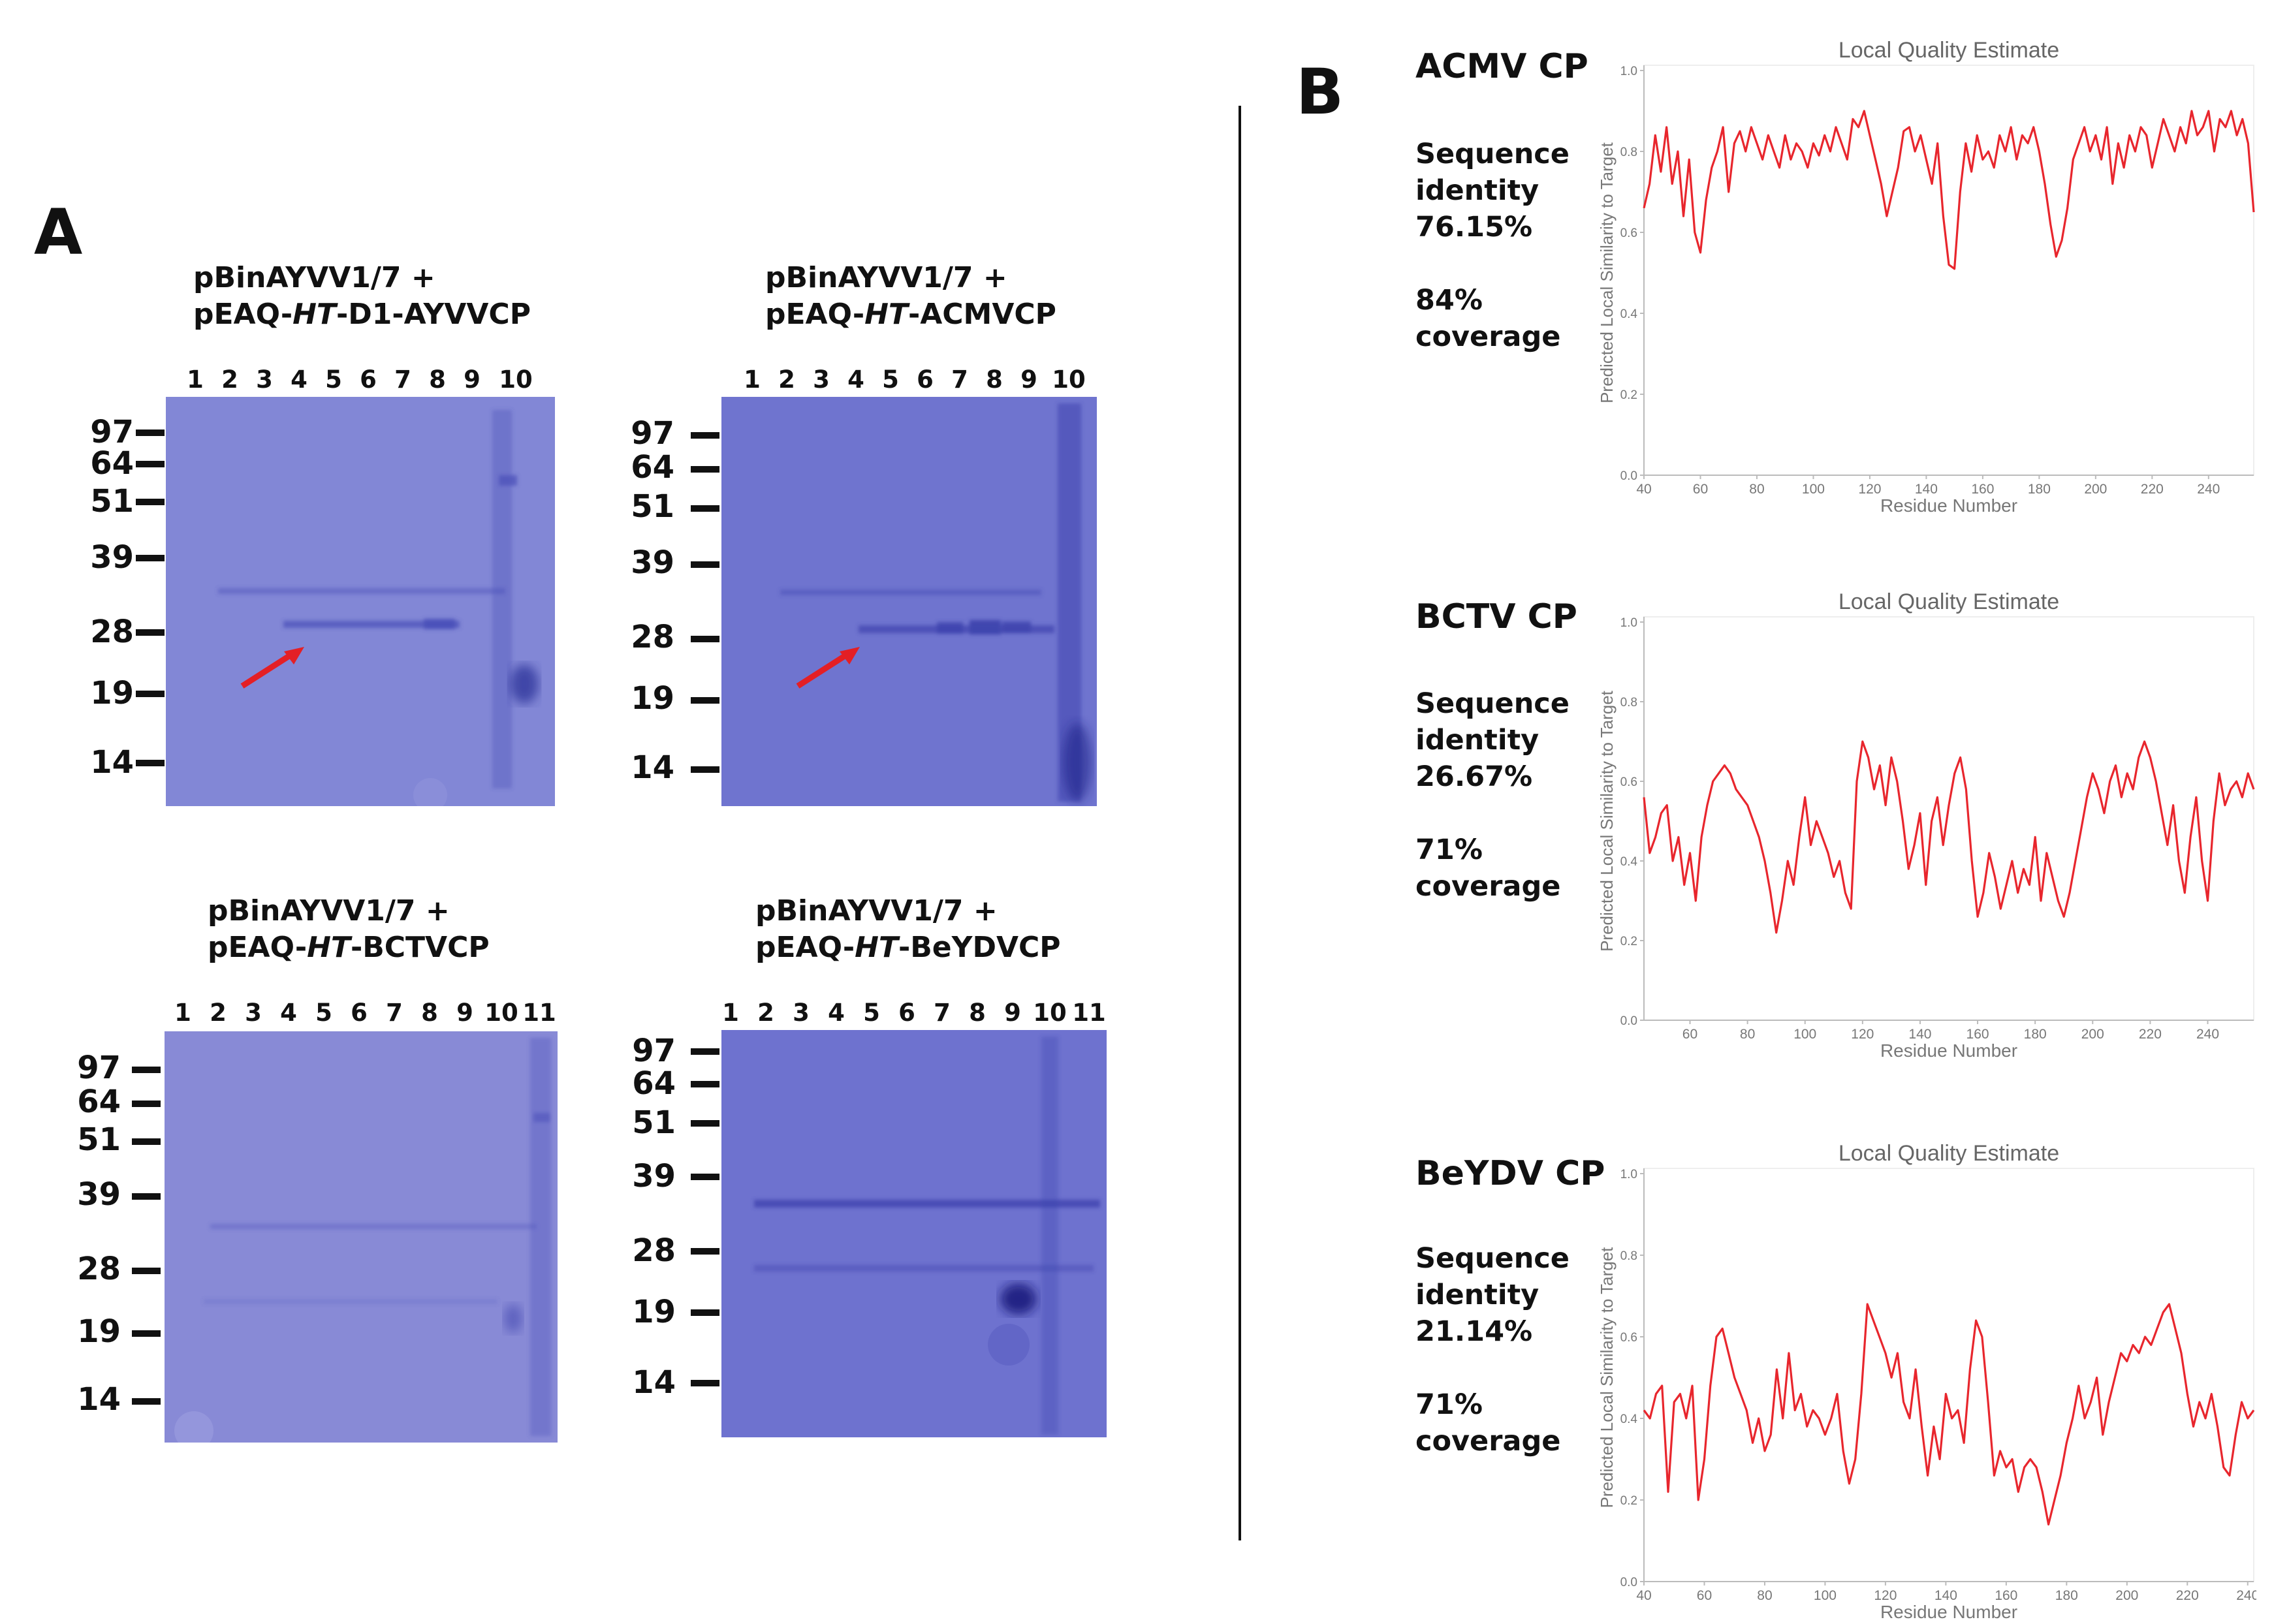 The height and width of the screenshot is (1624, 2289). Describe the element at coordinates (942, 1013) in the screenshot. I see `gel4-lane: 7` at that location.